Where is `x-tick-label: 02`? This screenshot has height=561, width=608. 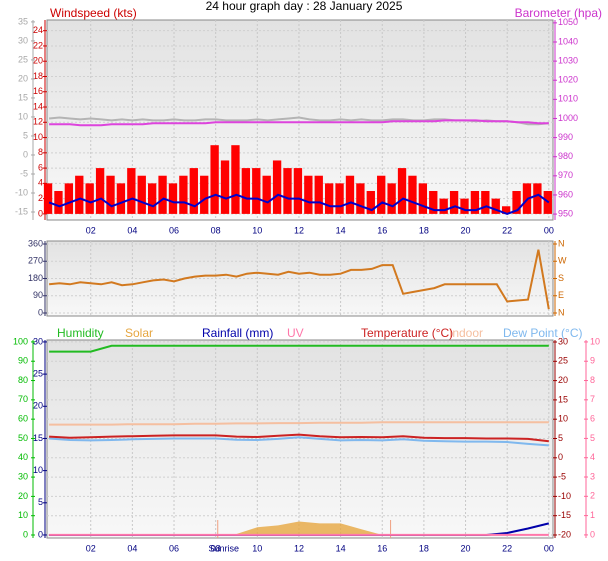
x-tick-label: 02 is located at coordinates (91, 548).